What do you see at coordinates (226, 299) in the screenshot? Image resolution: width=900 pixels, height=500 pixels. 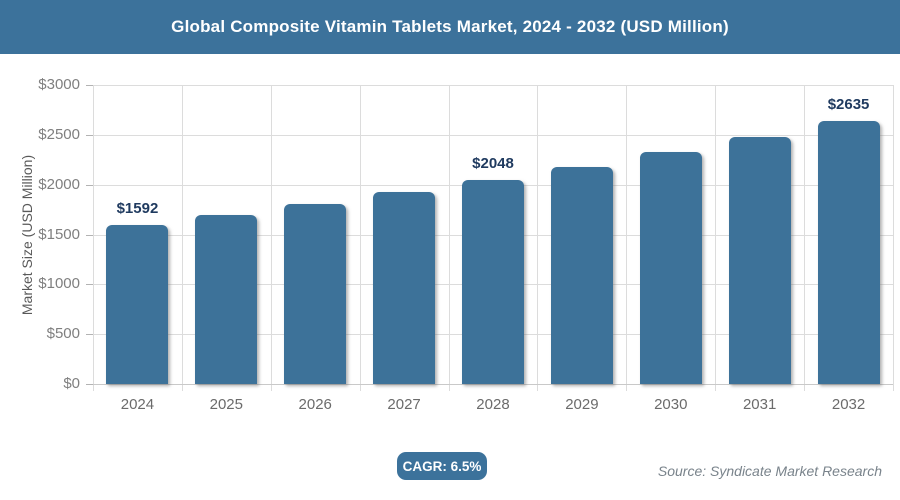 I see `bar-2025` at bounding box center [226, 299].